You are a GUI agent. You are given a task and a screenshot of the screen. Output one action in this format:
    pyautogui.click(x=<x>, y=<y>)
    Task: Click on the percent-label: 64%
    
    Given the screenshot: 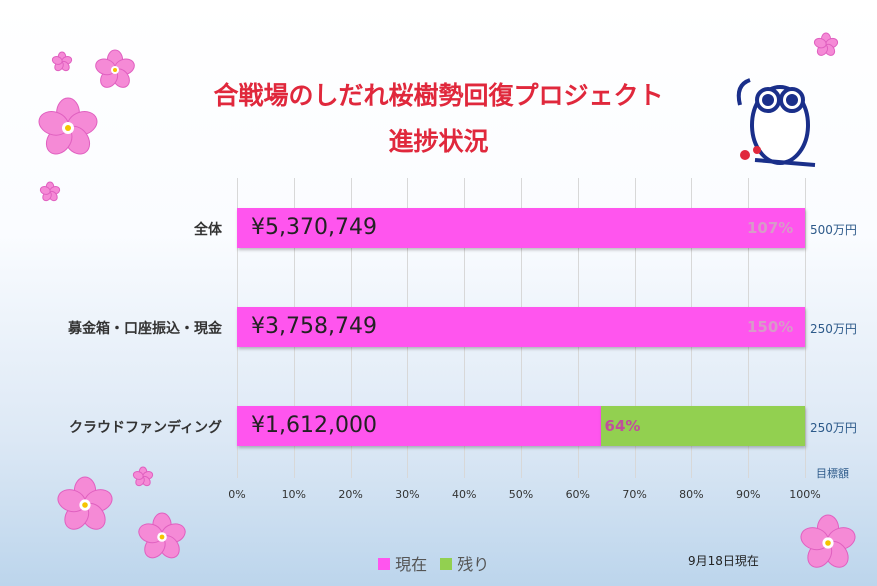 What is the action you would take?
    pyautogui.click(x=622, y=426)
    